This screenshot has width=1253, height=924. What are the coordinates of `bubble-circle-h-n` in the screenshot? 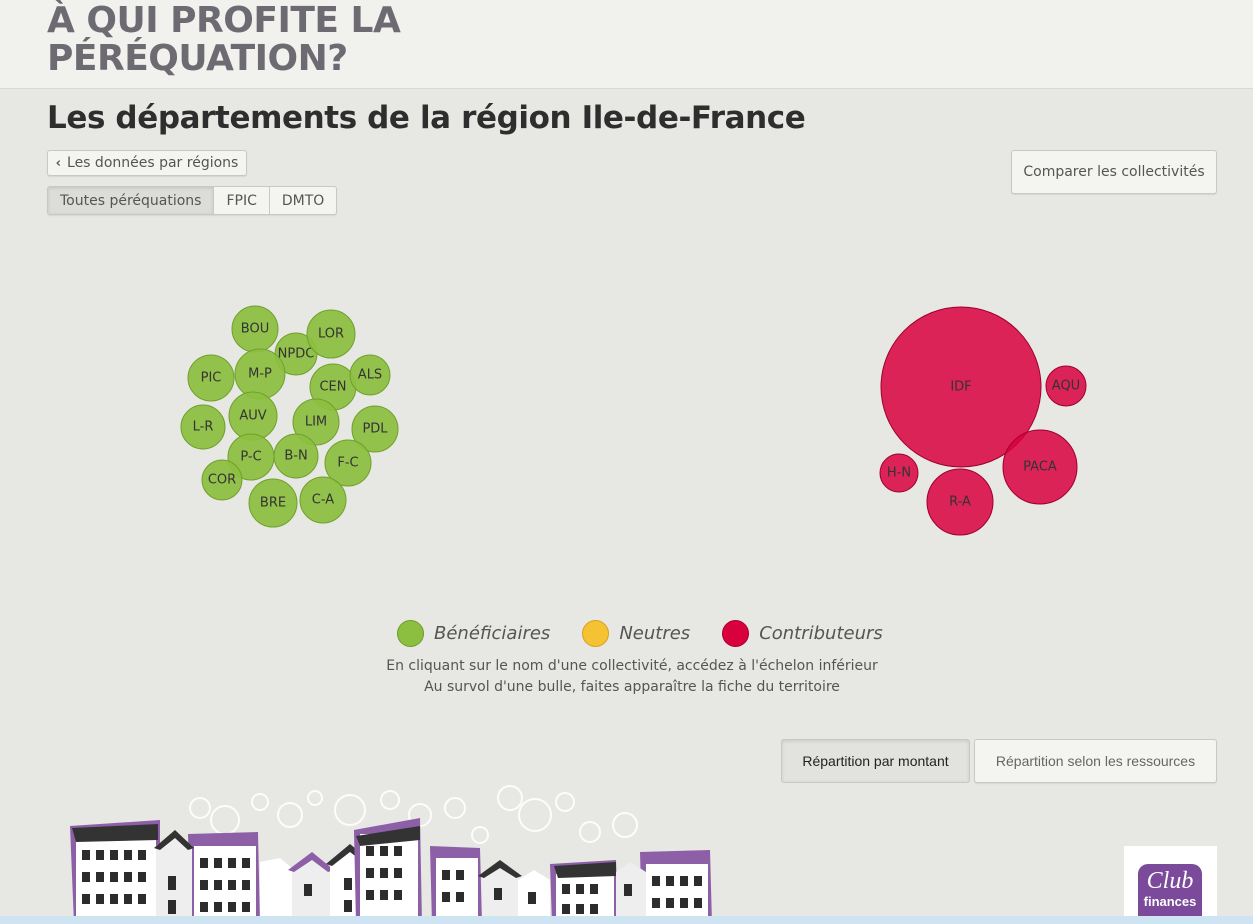 It's located at (899, 473).